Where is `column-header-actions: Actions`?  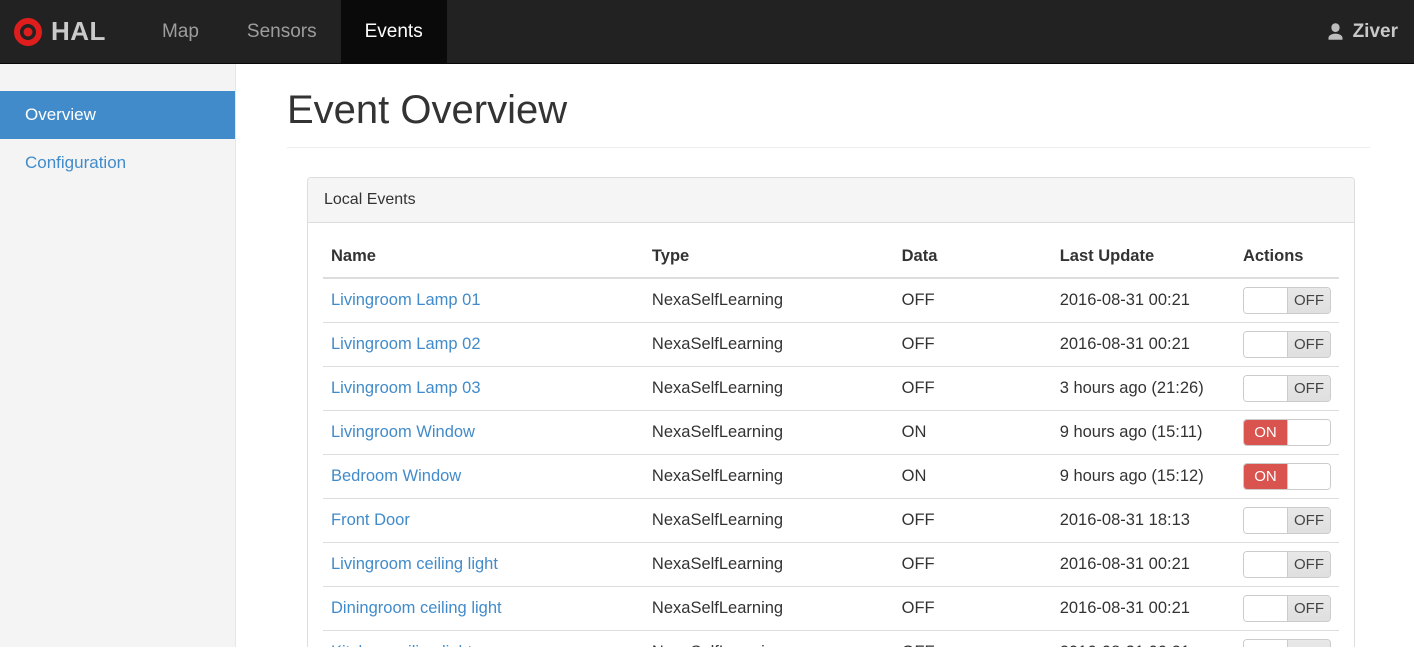 column-header-actions: Actions is located at coordinates (1286, 258).